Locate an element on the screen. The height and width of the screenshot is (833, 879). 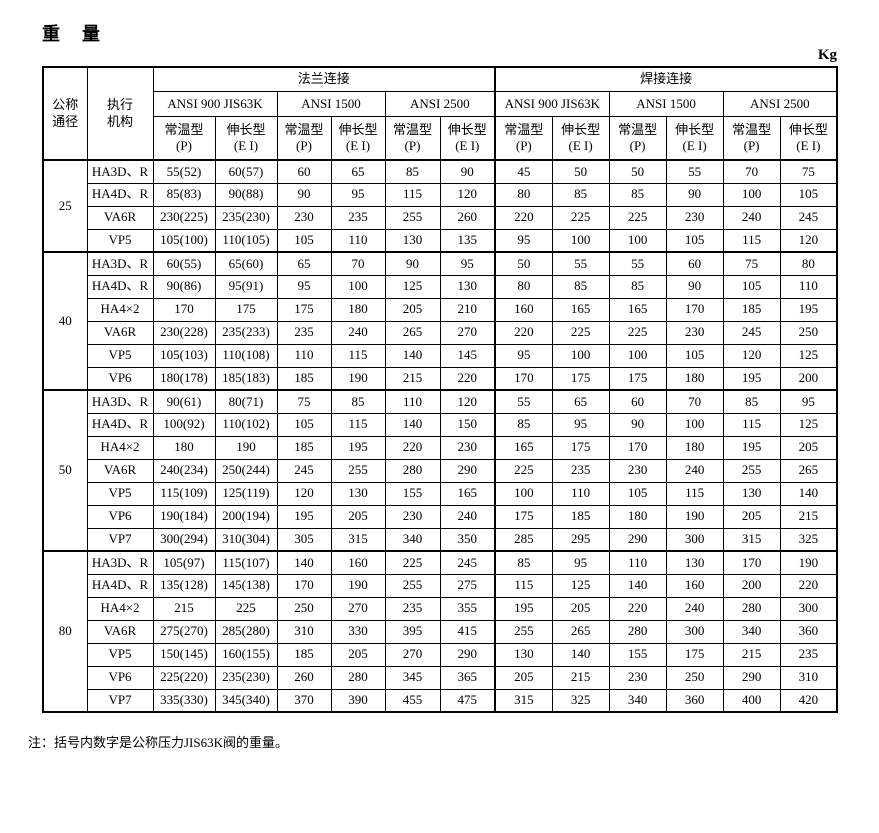
weight-cell: 170 is located at coordinates (751, 562).